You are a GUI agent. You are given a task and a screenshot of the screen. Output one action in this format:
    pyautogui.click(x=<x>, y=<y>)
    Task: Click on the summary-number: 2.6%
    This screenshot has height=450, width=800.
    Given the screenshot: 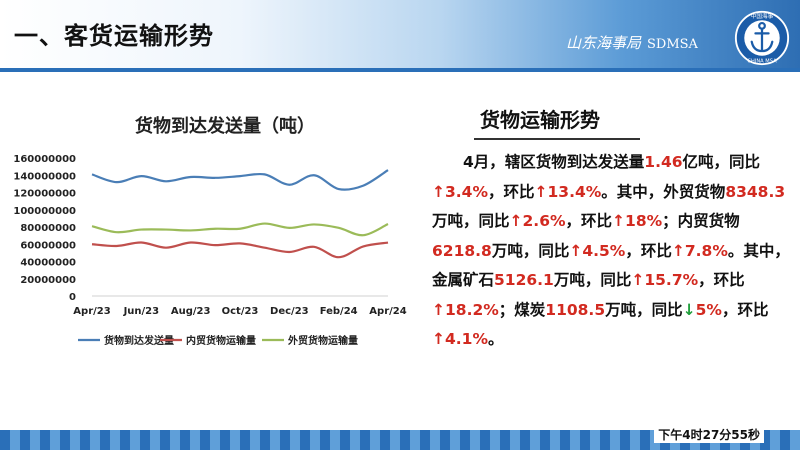 What is the action you would take?
    pyautogui.click(x=544, y=221)
    